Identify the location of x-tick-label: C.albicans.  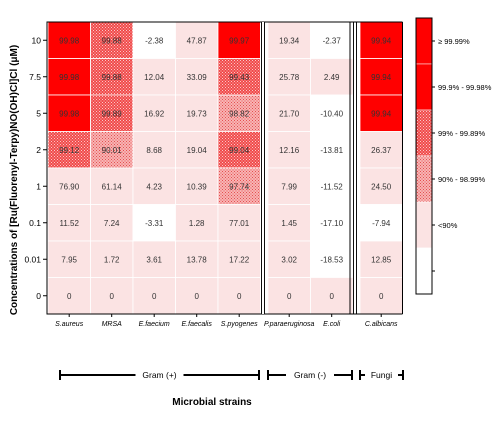
(381, 324).